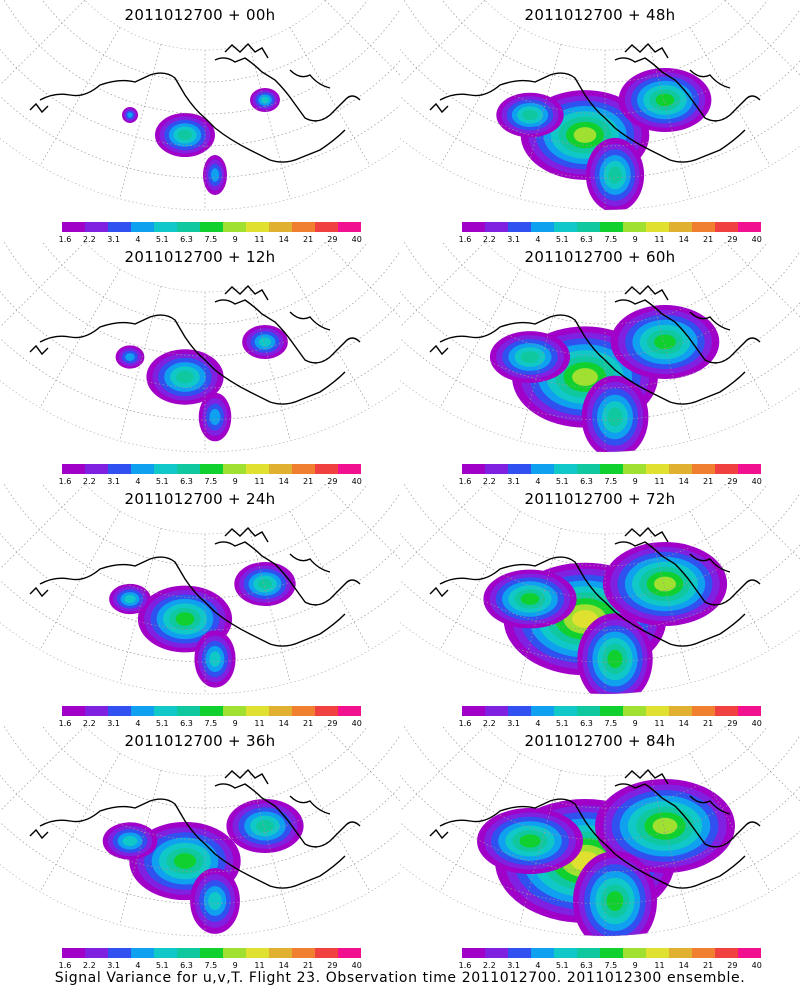  What do you see at coordinates (200, 741) in the screenshot?
I see `panel-title: 2011012700 + 36h` at bounding box center [200, 741].